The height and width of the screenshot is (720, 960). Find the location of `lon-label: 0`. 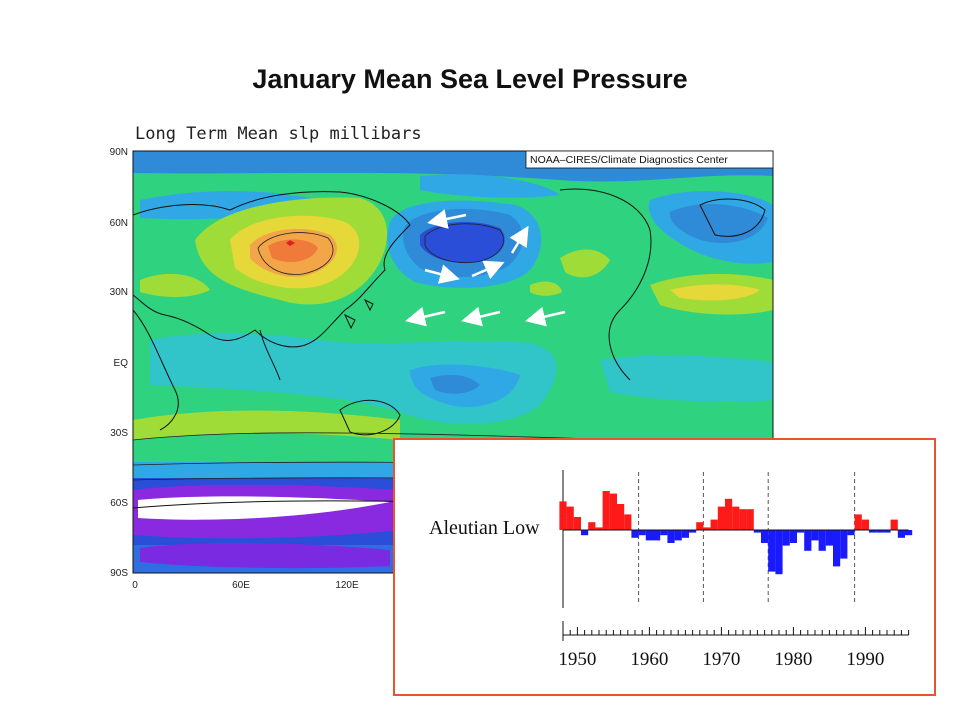

lon-label: 0 is located at coordinates (135, 585).